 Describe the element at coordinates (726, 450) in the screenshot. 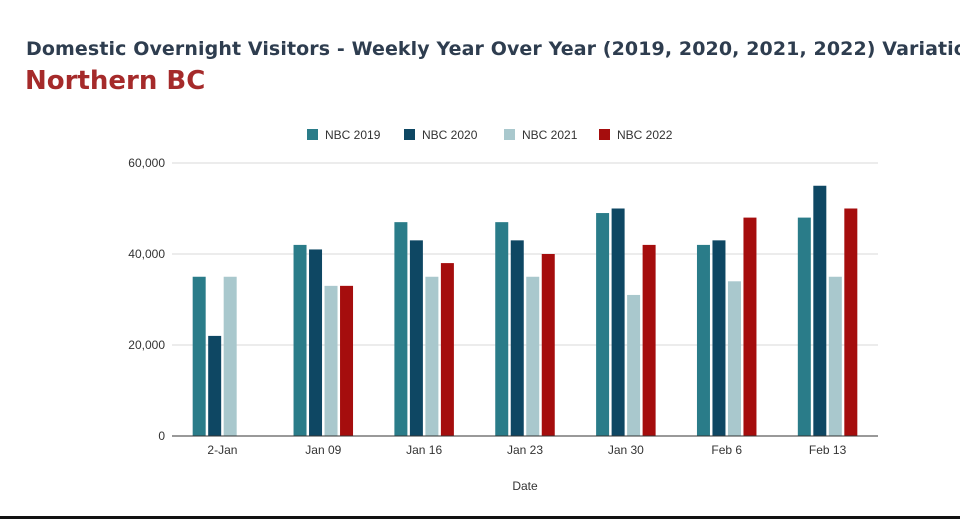

I see `x-tick-label: Feb 6` at that location.